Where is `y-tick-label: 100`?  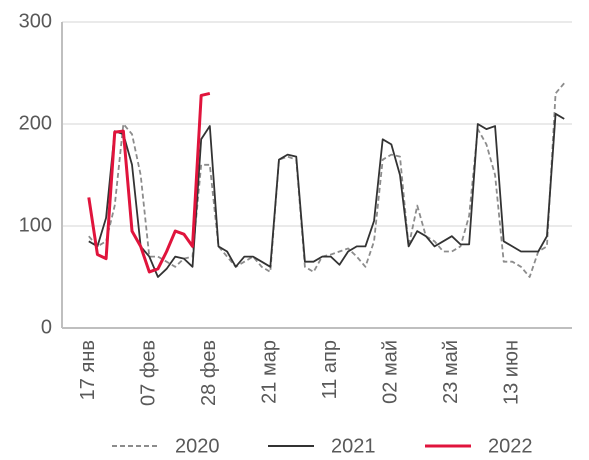
y-tick-label: 100 is located at coordinates (35, 225).